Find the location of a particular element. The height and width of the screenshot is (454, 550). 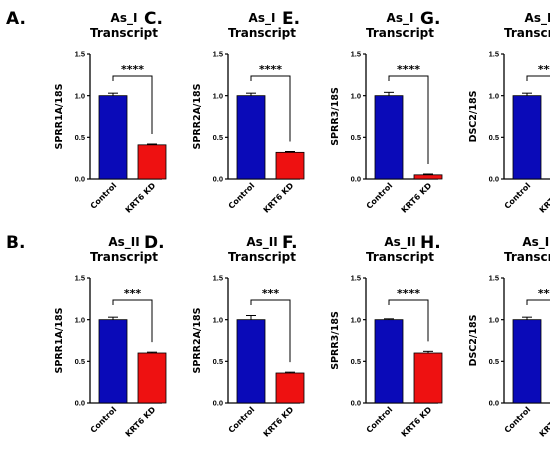

panel-label: C. is located at coordinates (153, 19).